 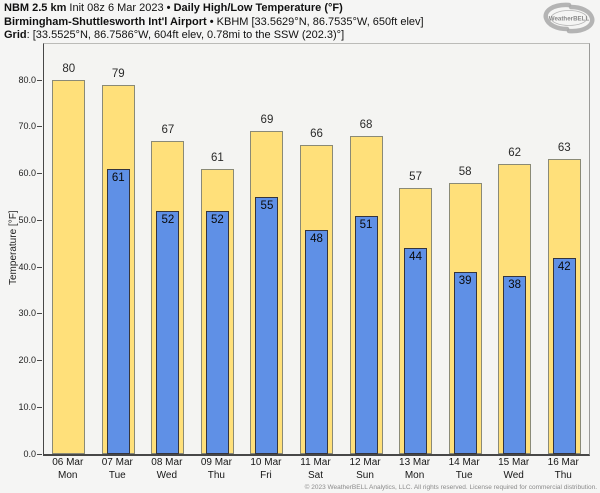 I want to click on y-tick-label: 80.0, so click(x=27, y=79).